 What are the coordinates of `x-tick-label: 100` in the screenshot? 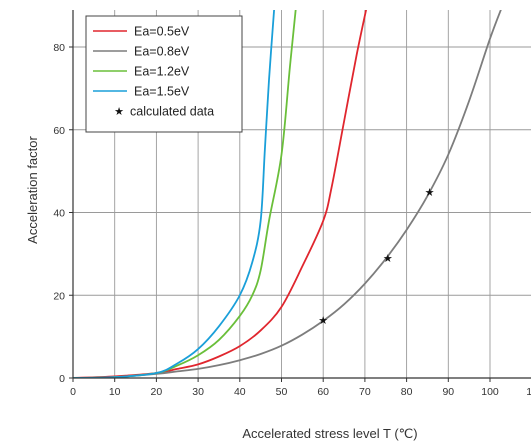 It's located at (490, 392).